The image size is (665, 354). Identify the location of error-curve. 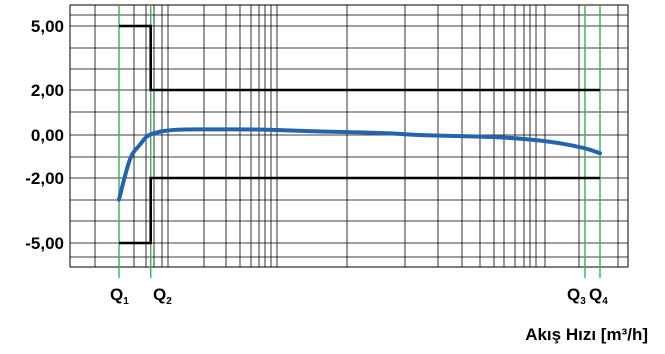
(359, 164).